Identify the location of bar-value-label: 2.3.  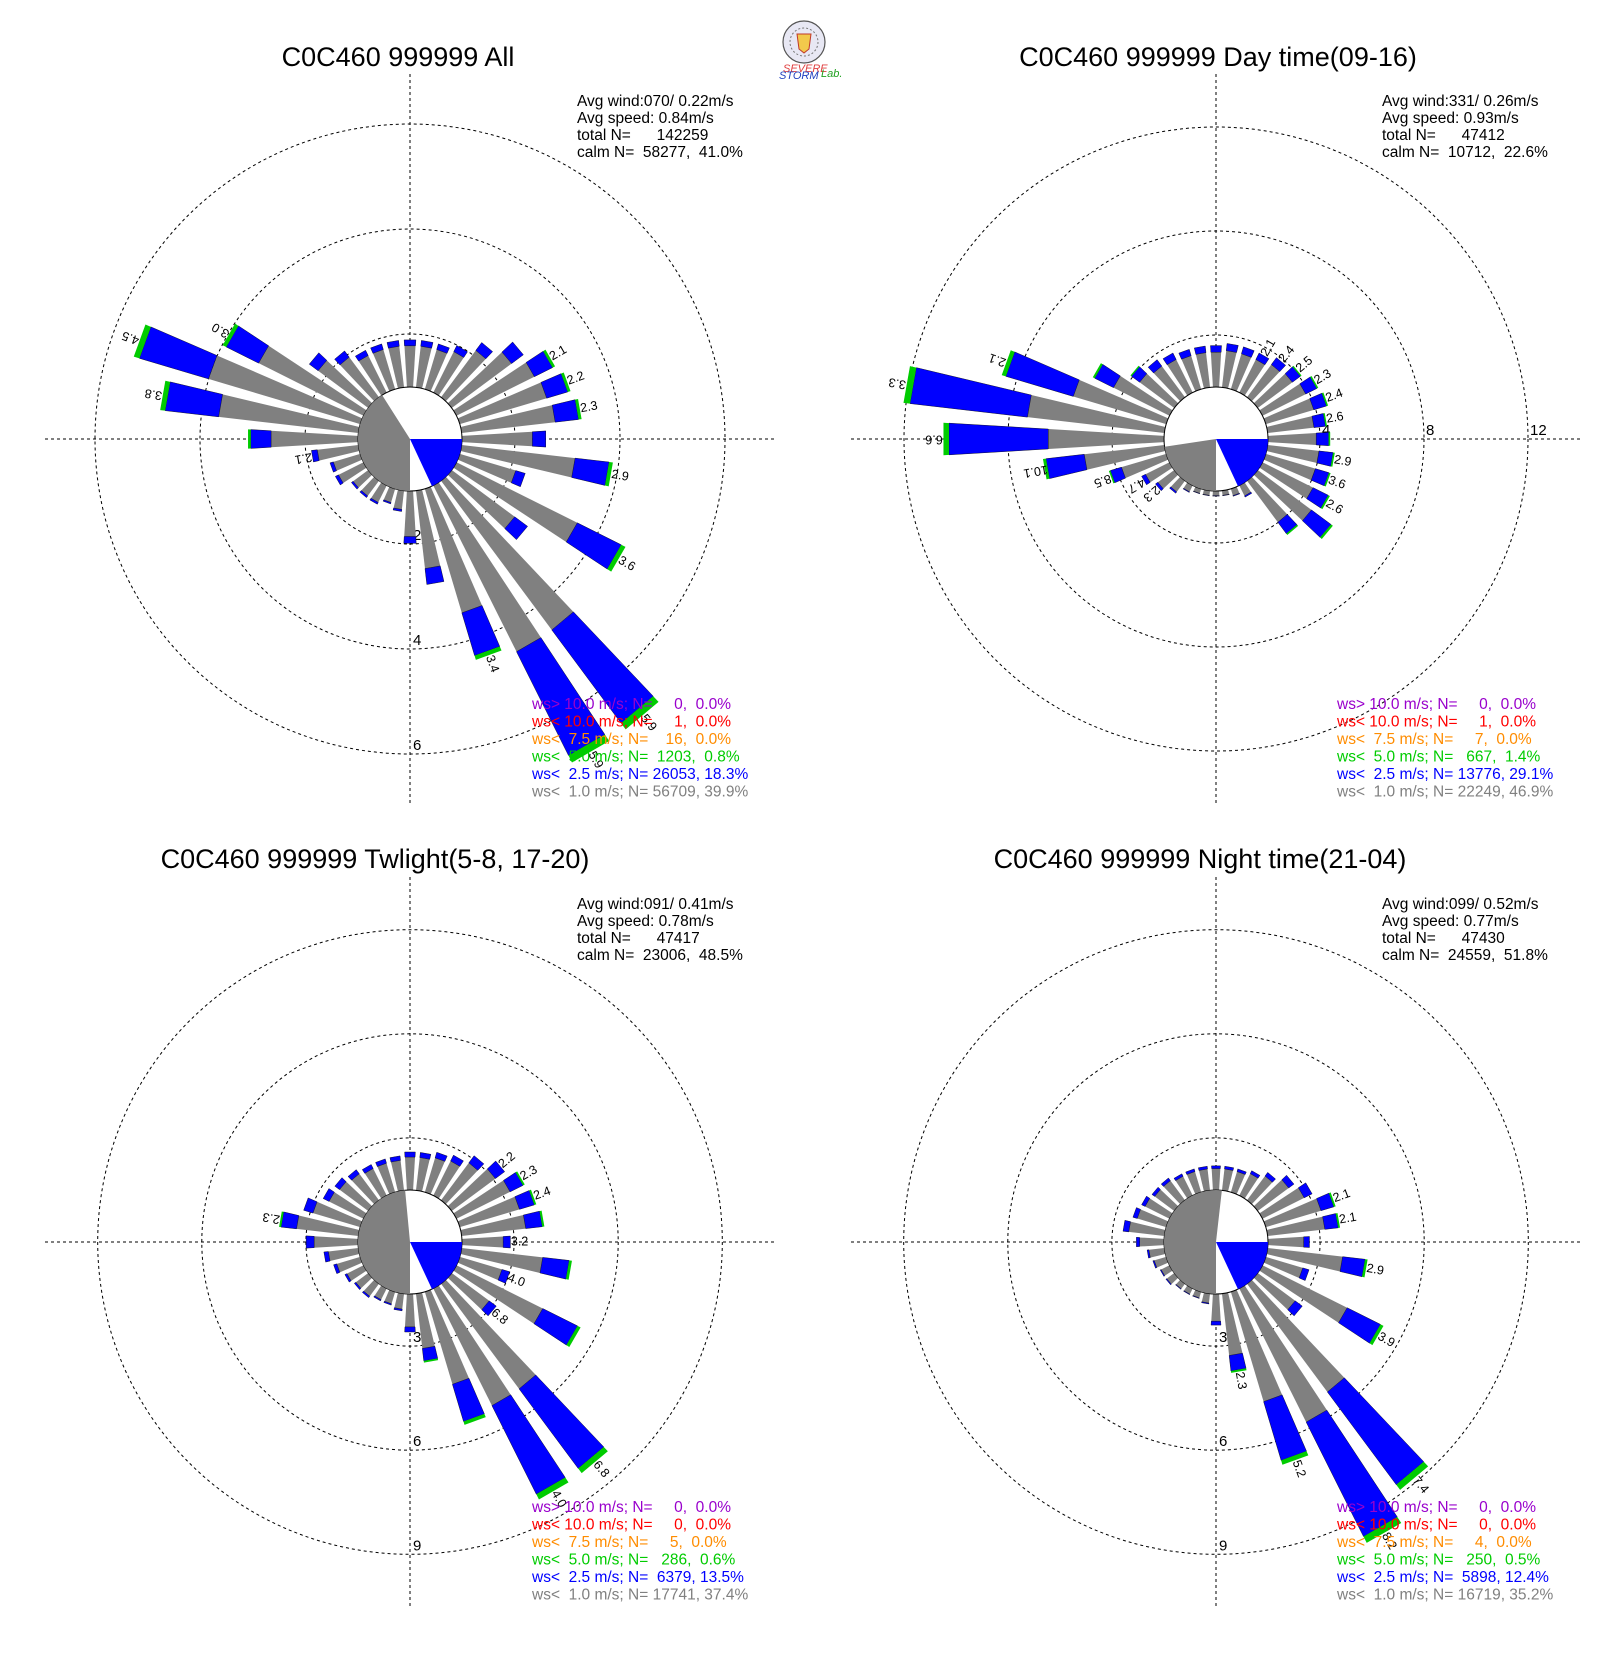
(271, 1218).